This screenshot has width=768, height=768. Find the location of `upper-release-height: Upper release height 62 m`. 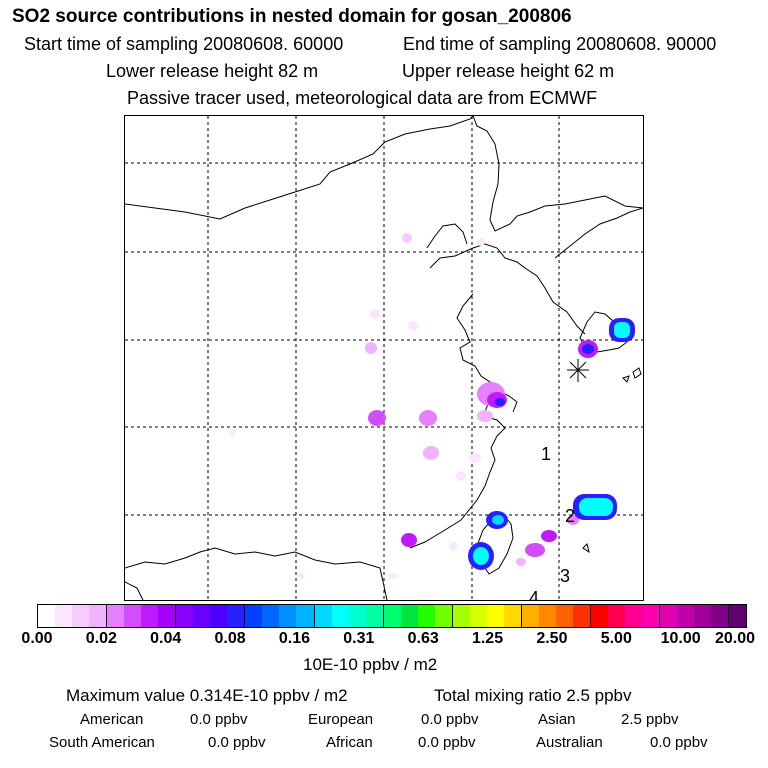

upper-release-height: Upper release height 62 m is located at coordinates (508, 71).